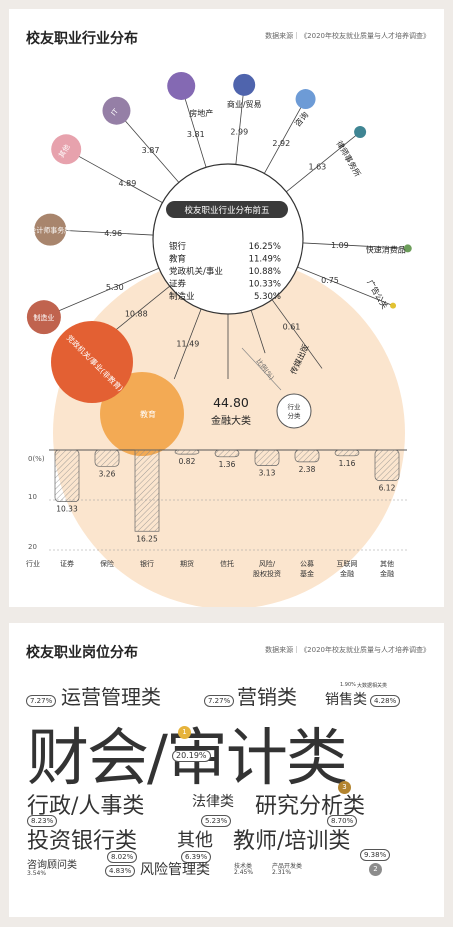 The width and height of the screenshot is (453, 927). What do you see at coordinates (344, 787) in the screenshot?
I see `rank-3-badge: 3` at bounding box center [344, 787].